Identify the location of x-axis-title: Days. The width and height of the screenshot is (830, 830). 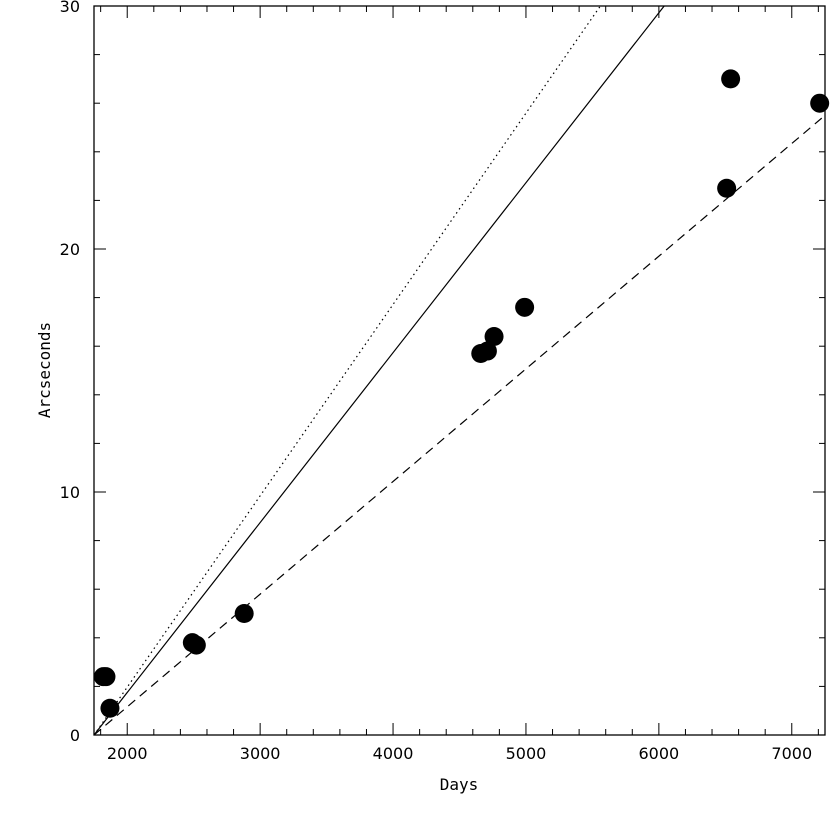
(459, 784).